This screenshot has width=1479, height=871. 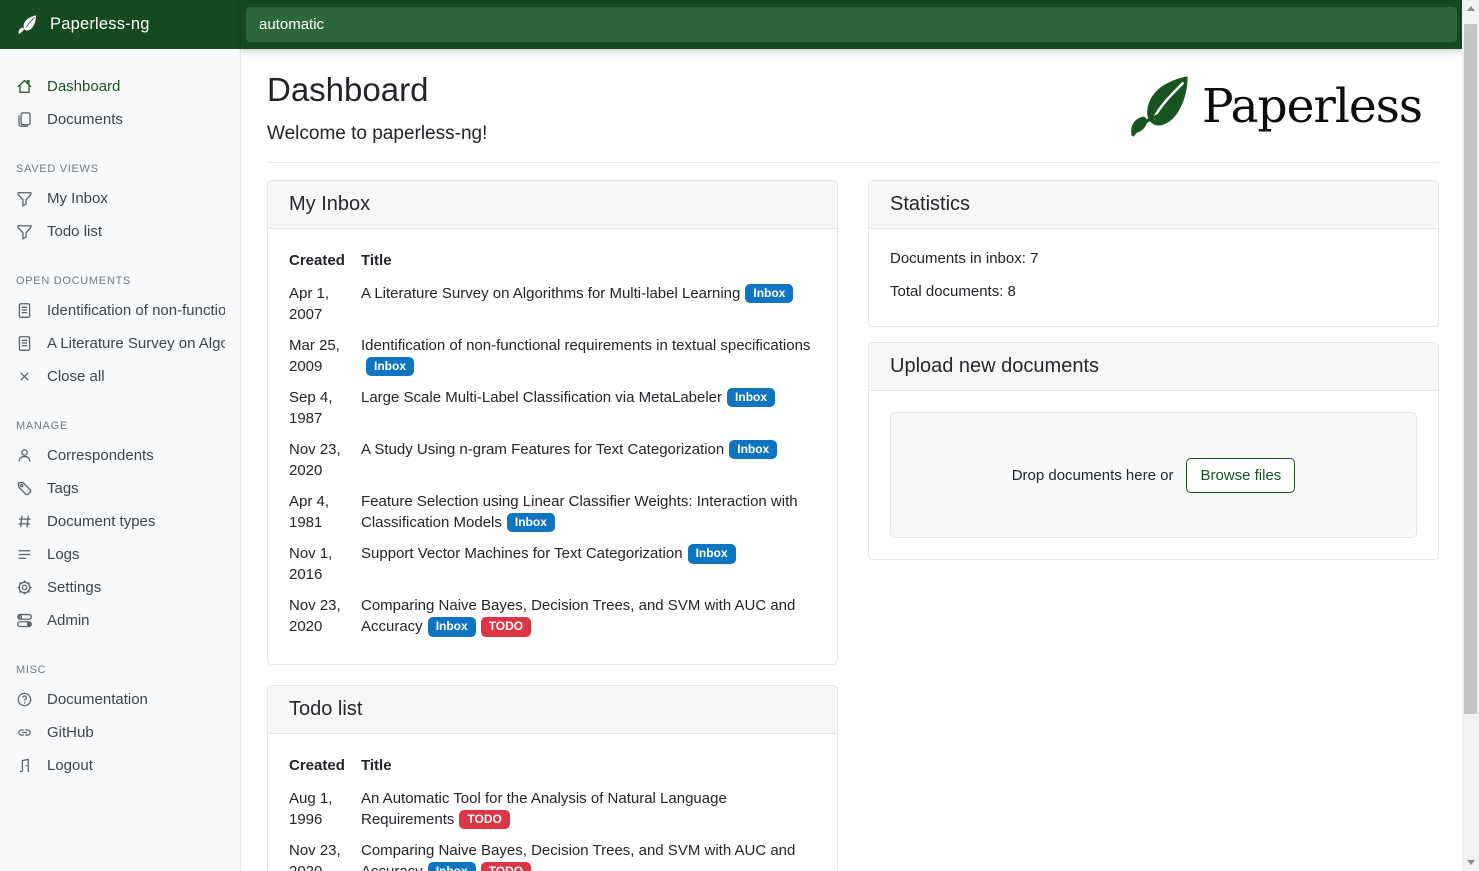 I want to click on brand-link: Paperless-ng, so click(x=120, y=24).